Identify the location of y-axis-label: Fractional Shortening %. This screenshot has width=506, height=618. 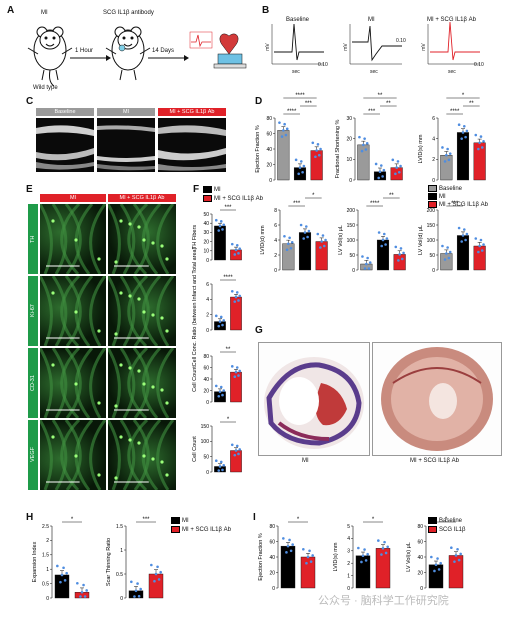
(338, 149).